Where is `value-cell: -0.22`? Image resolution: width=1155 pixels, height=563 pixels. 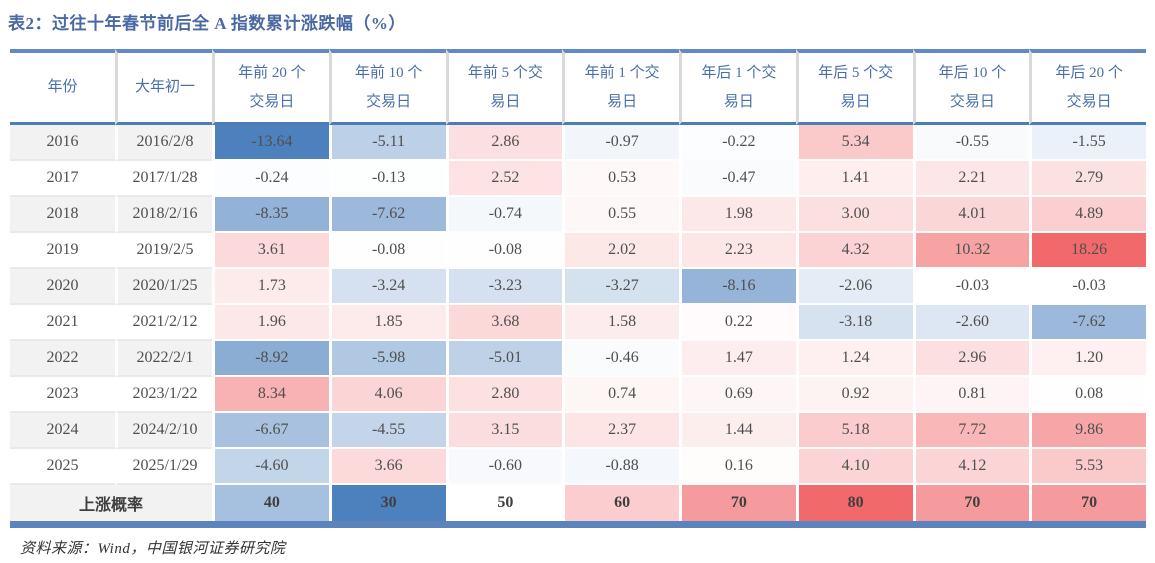
value-cell: -0.22 is located at coordinates (737, 143).